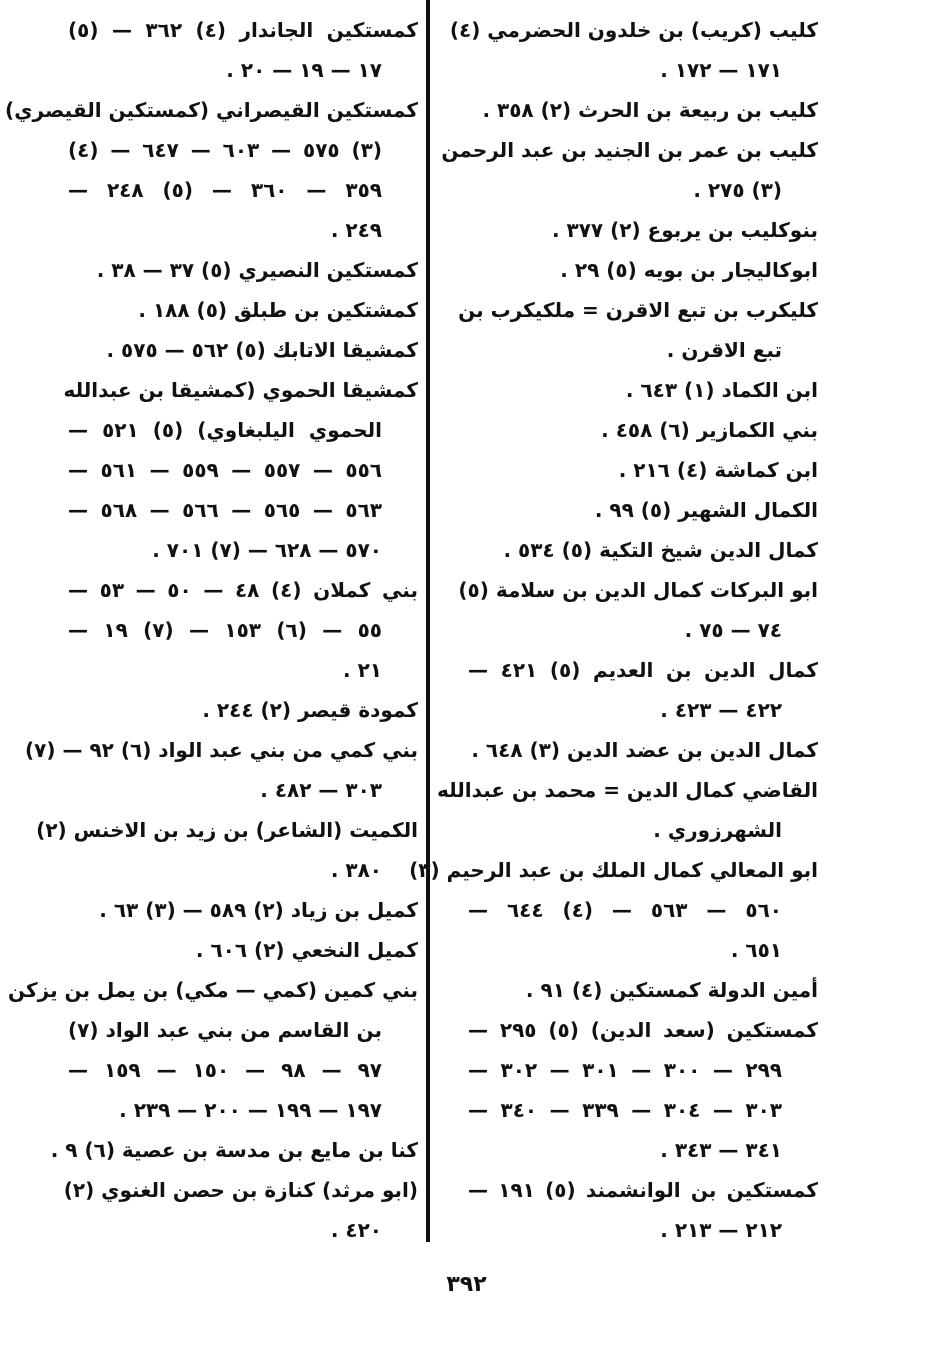  Describe the element at coordinates (671, 990) in the screenshot. I see `index-entry-heading-line: أمين الدولة كمستكين (٤) ٩١ .` at that location.